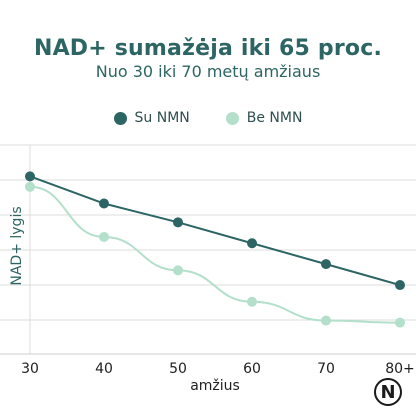 The height and width of the screenshot is (416, 416). I want to click on legend-swatch-su-nmn, so click(120, 118).